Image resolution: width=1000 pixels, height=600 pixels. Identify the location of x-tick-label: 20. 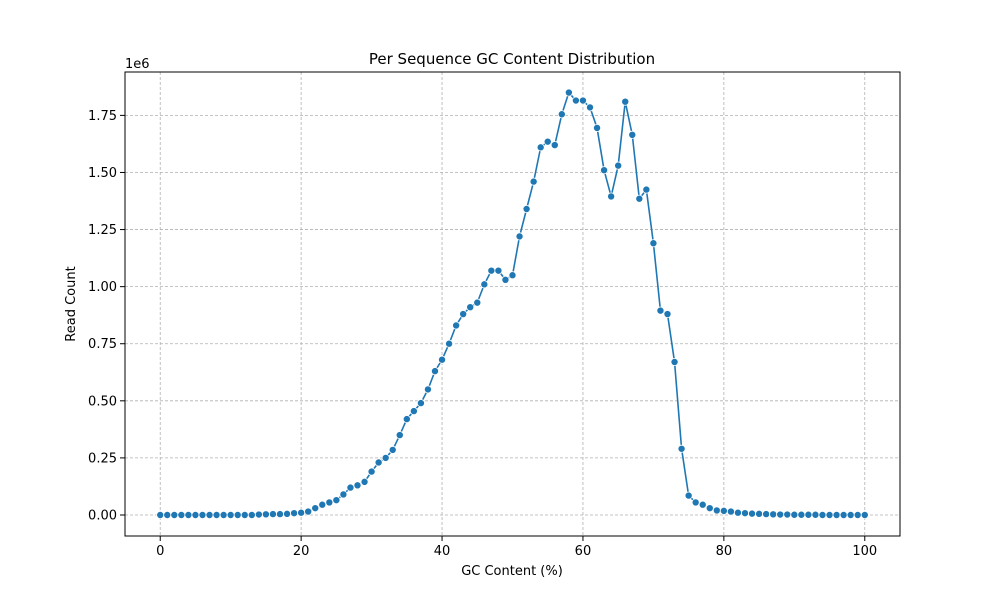
(301, 551).